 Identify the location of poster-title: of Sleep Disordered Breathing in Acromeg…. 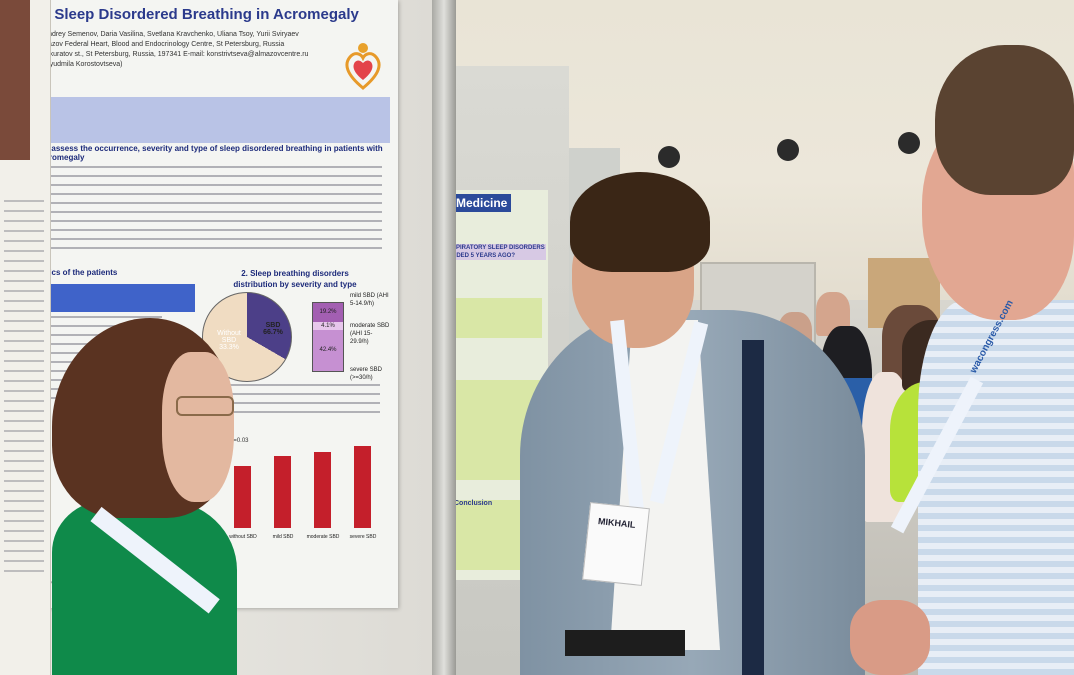
(197, 14).